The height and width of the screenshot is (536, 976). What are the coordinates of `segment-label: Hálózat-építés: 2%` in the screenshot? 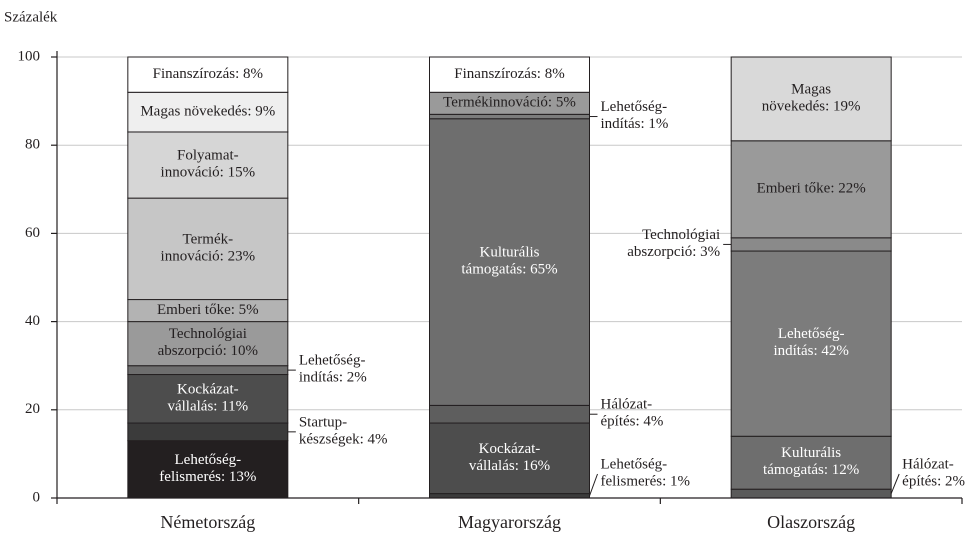 It's located at (933, 473).